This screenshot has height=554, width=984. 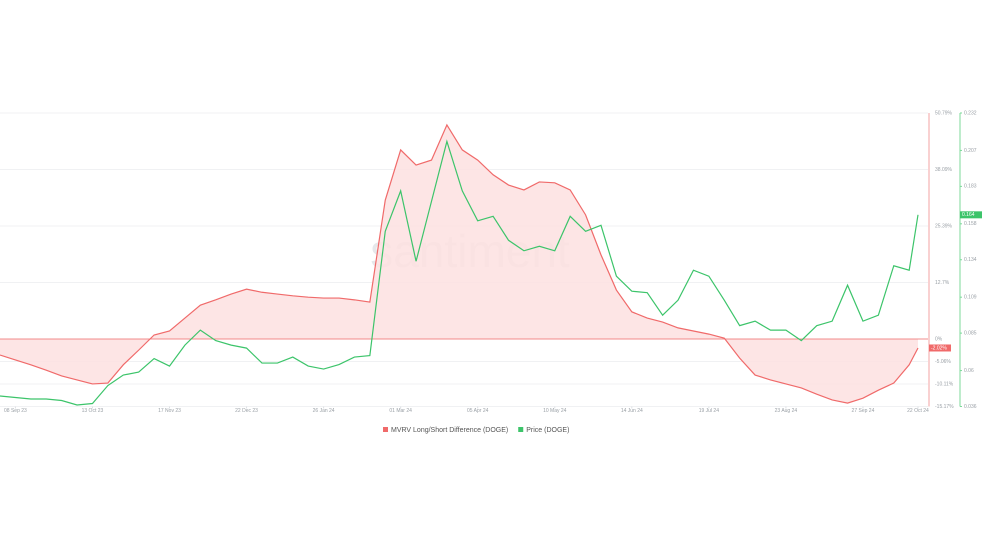 I want to click on last-value-label: -2.02%, so click(x=939, y=348).